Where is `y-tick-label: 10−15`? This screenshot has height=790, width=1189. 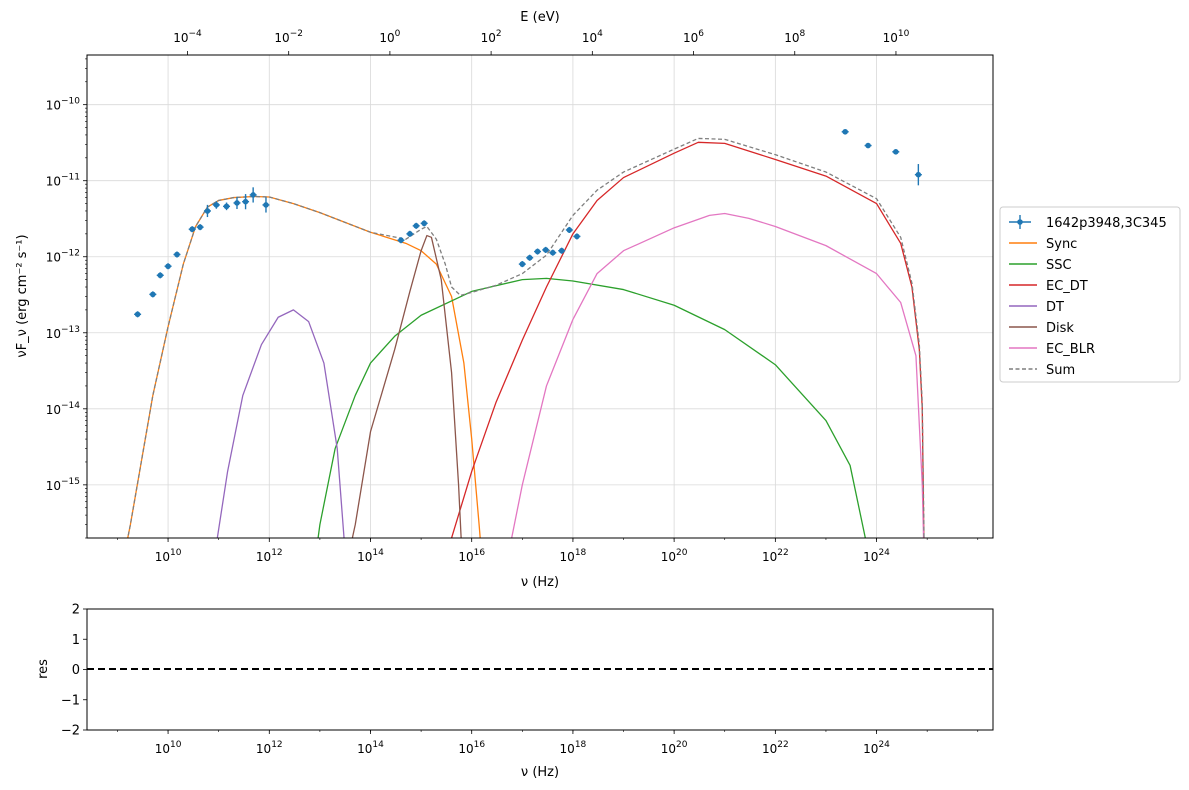 y-tick-label: 10−15 is located at coordinates (63, 485).